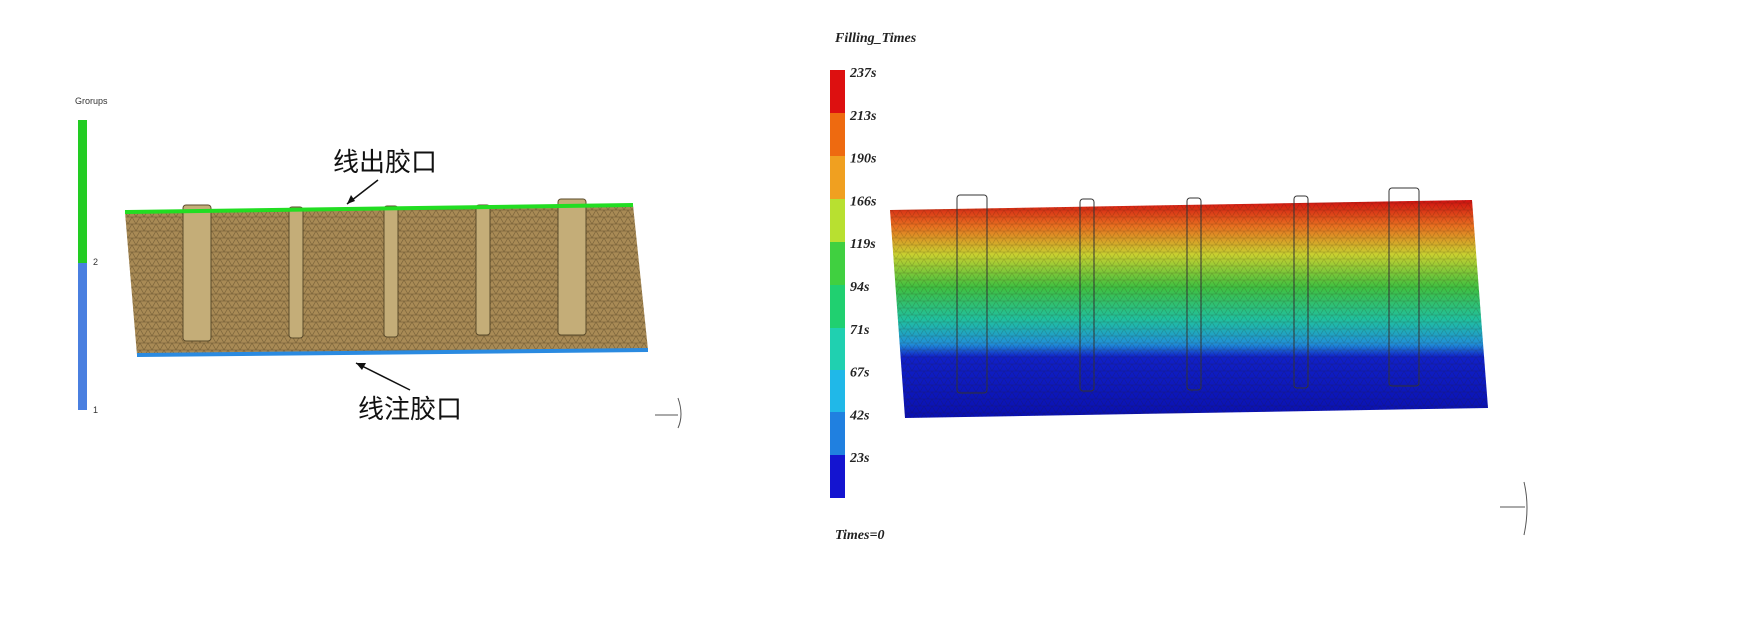 This screenshot has width=1744, height=635. I want to click on arrow, so click(383, 376).